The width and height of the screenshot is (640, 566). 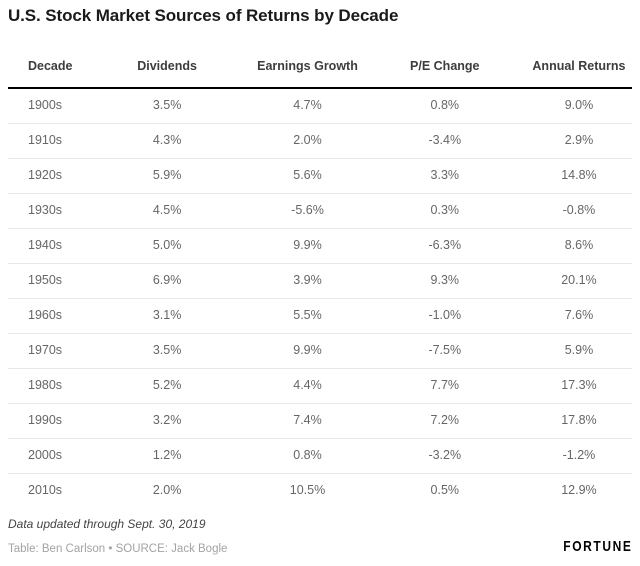 What do you see at coordinates (307, 386) in the screenshot?
I see `value-cell: 4.4%` at bounding box center [307, 386].